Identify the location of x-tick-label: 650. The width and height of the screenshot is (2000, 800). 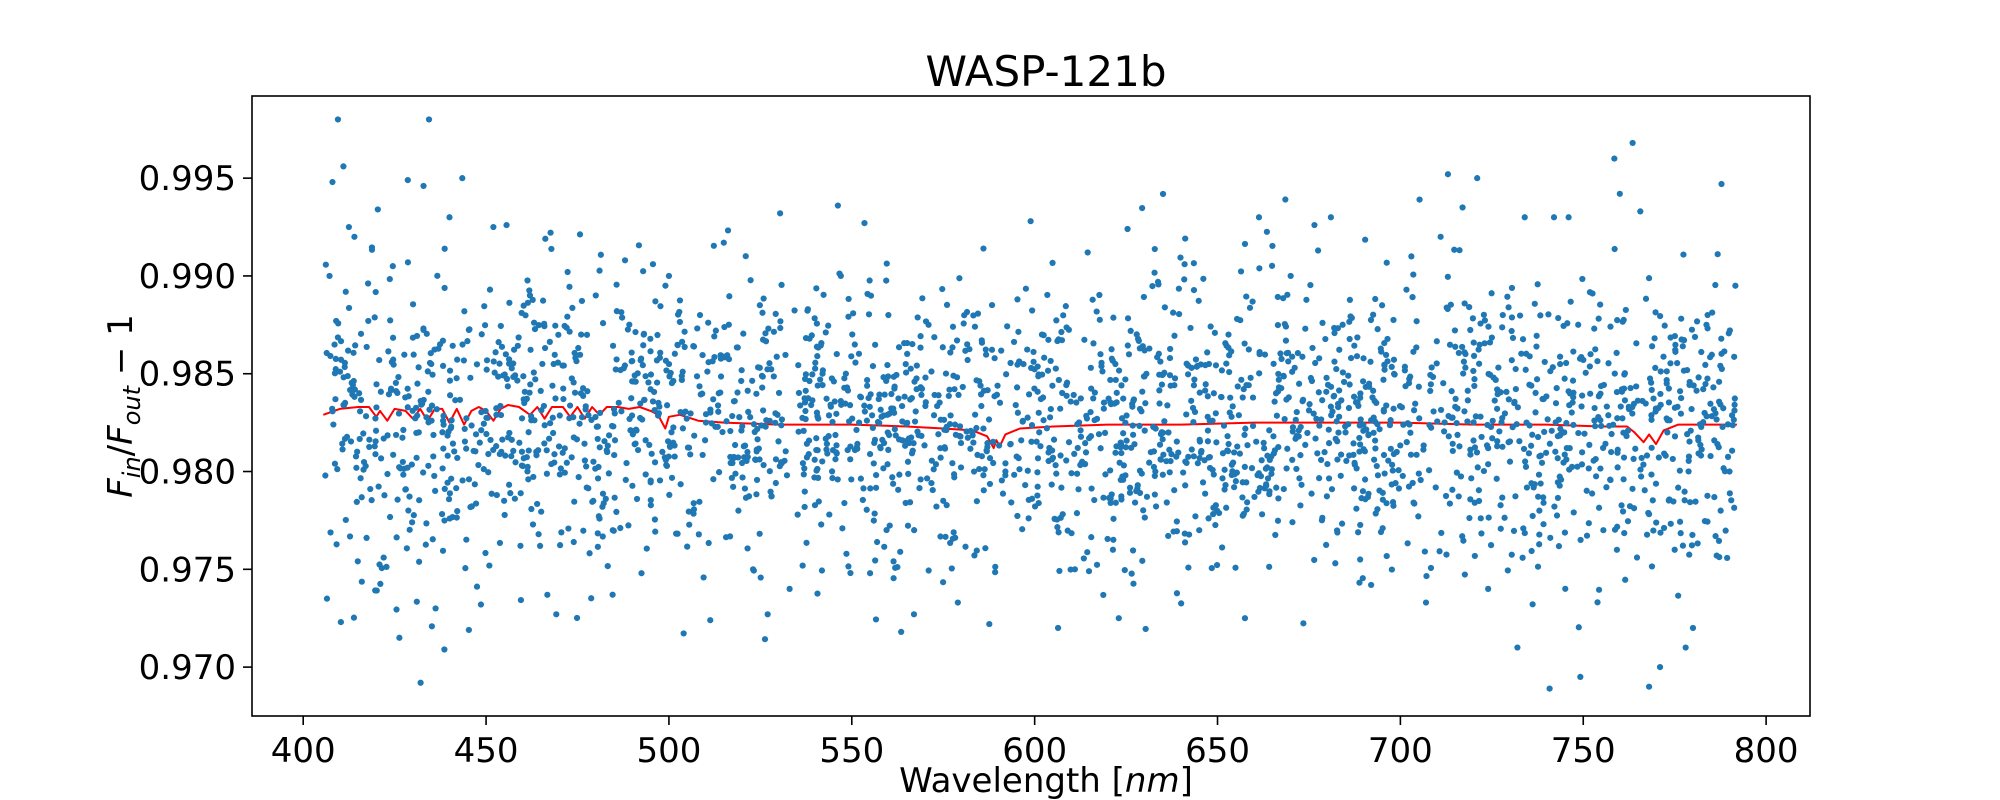
(1217, 751).